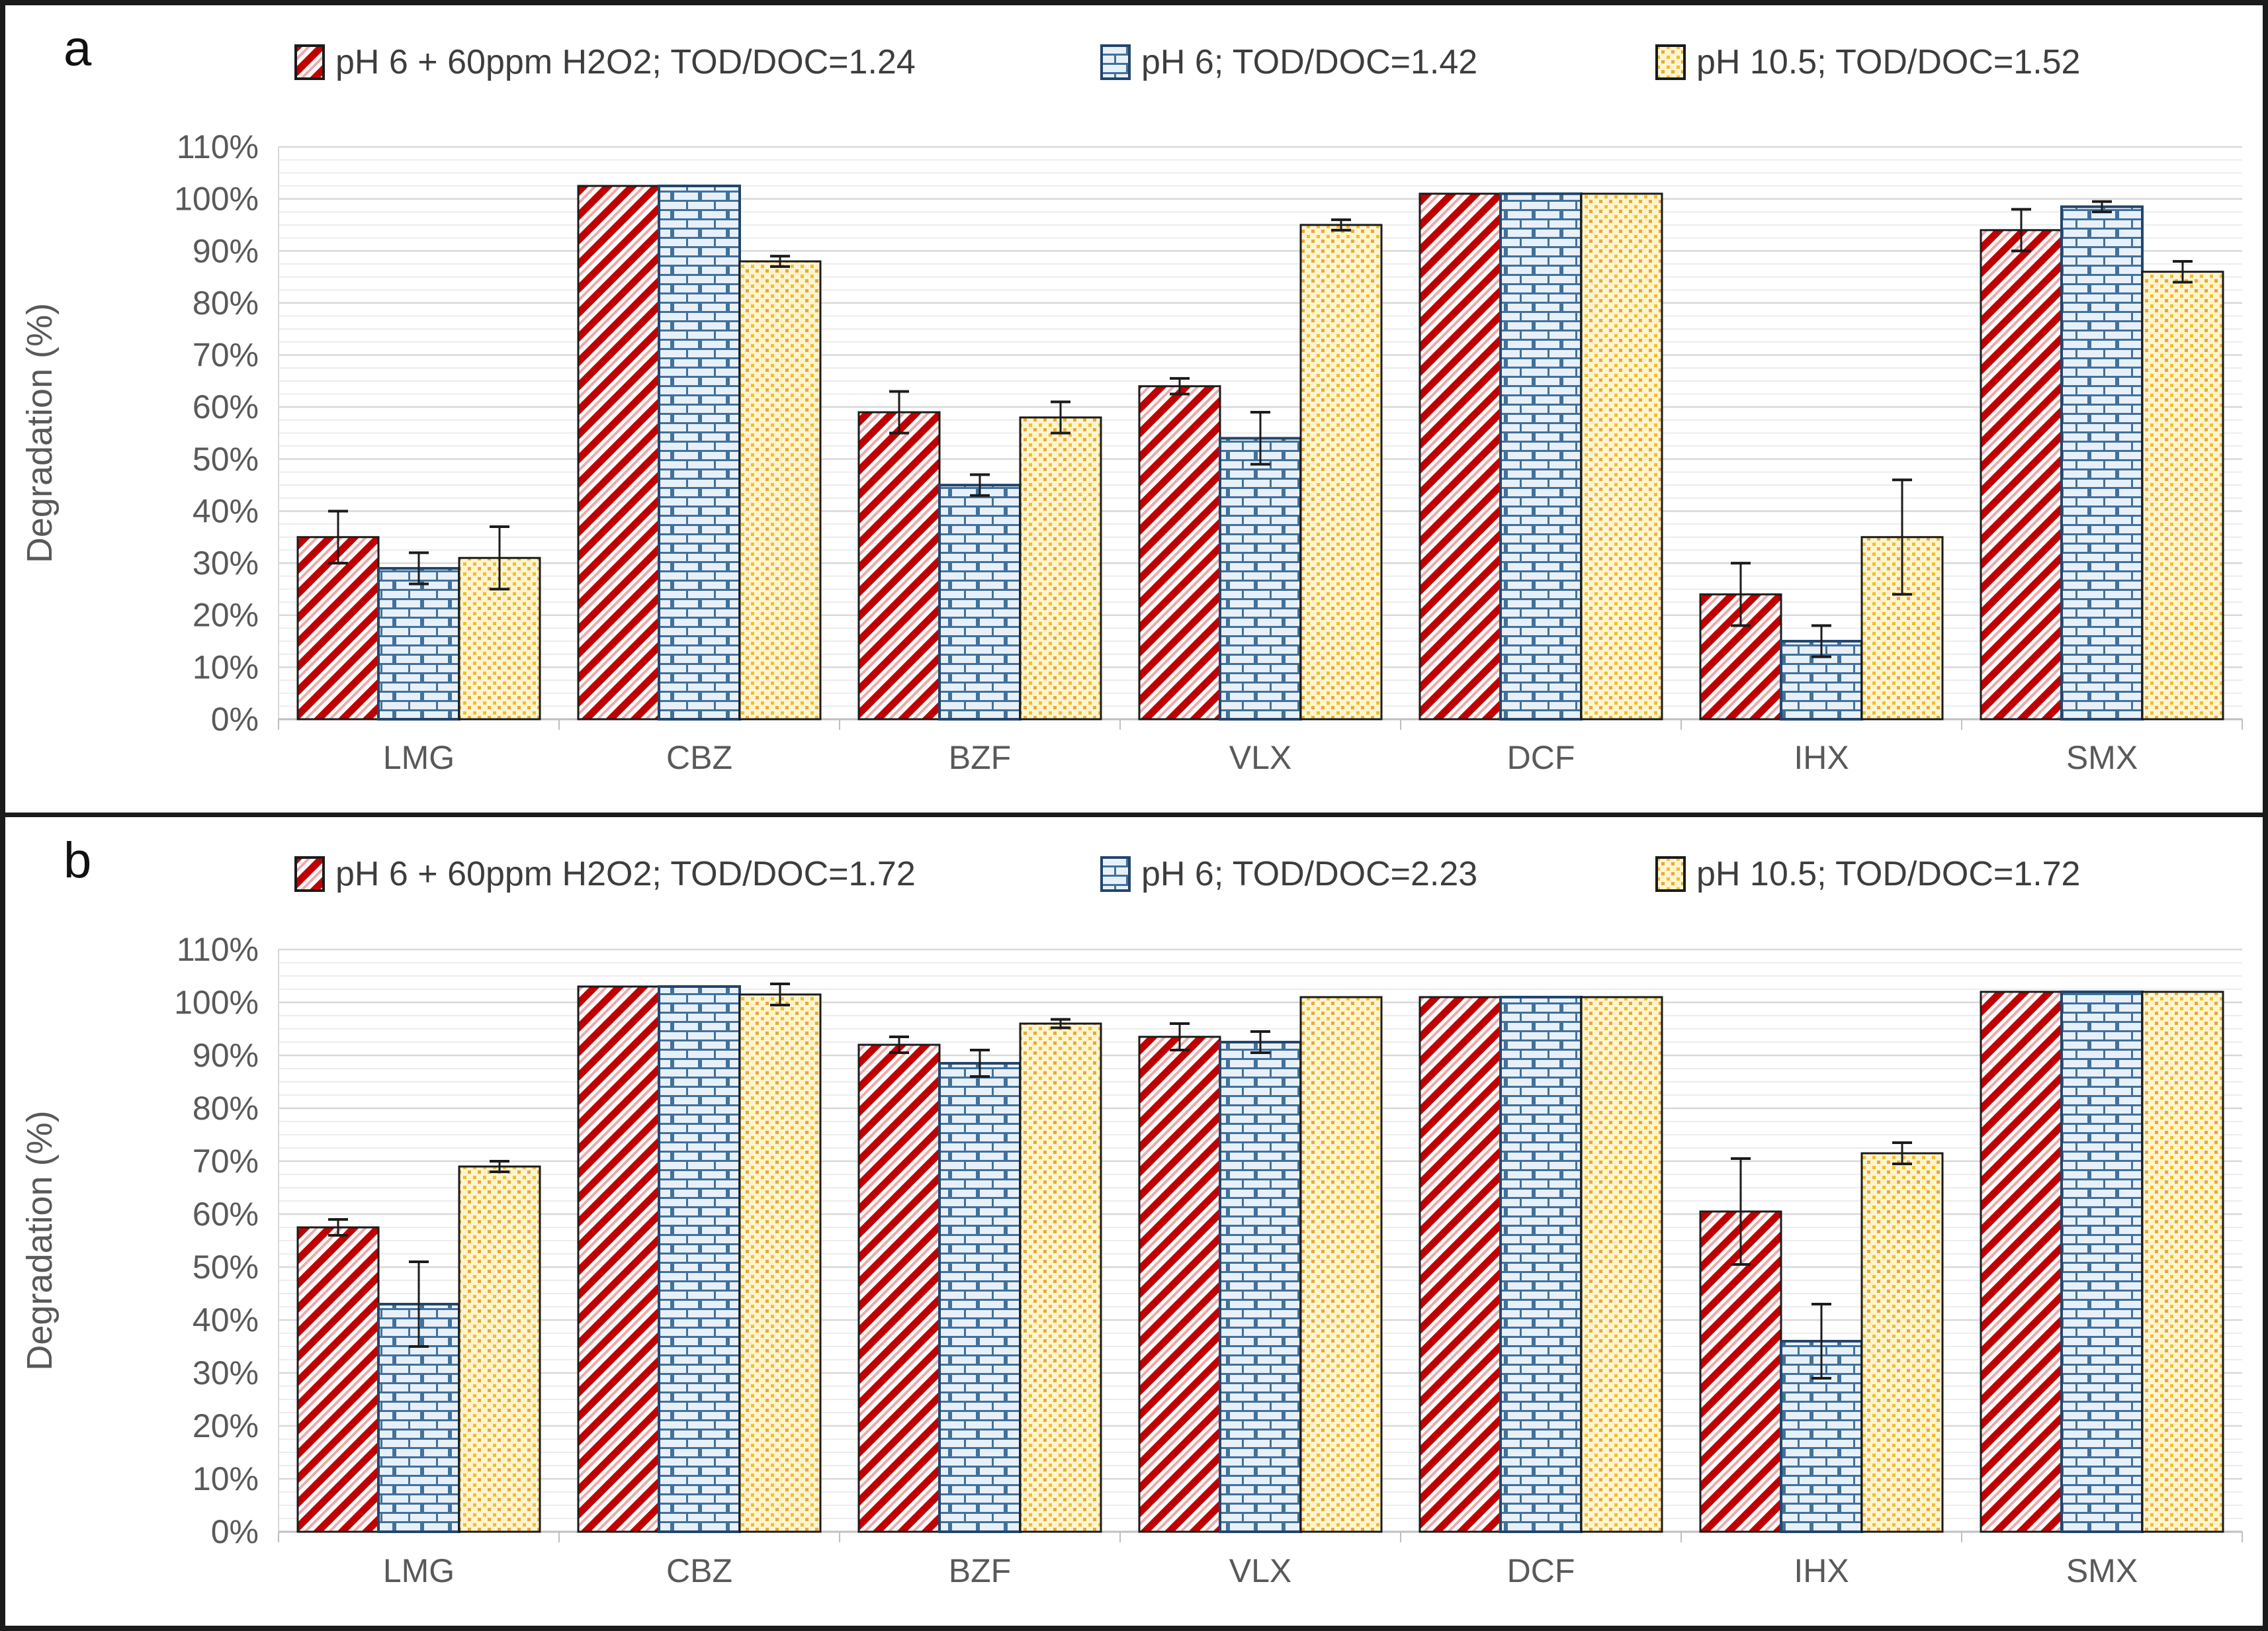 The image size is (2268, 1631). I want to click on panel-b-letter: b, so click(78, 860).